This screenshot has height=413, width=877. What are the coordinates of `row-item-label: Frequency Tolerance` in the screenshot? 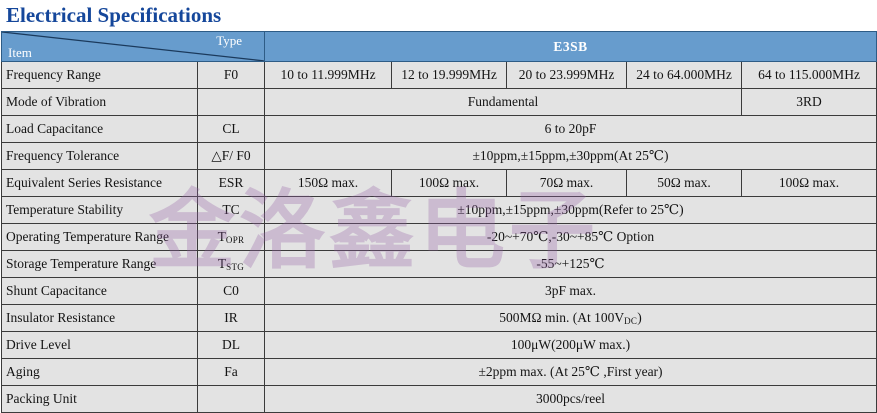 It's located at (99, 156).